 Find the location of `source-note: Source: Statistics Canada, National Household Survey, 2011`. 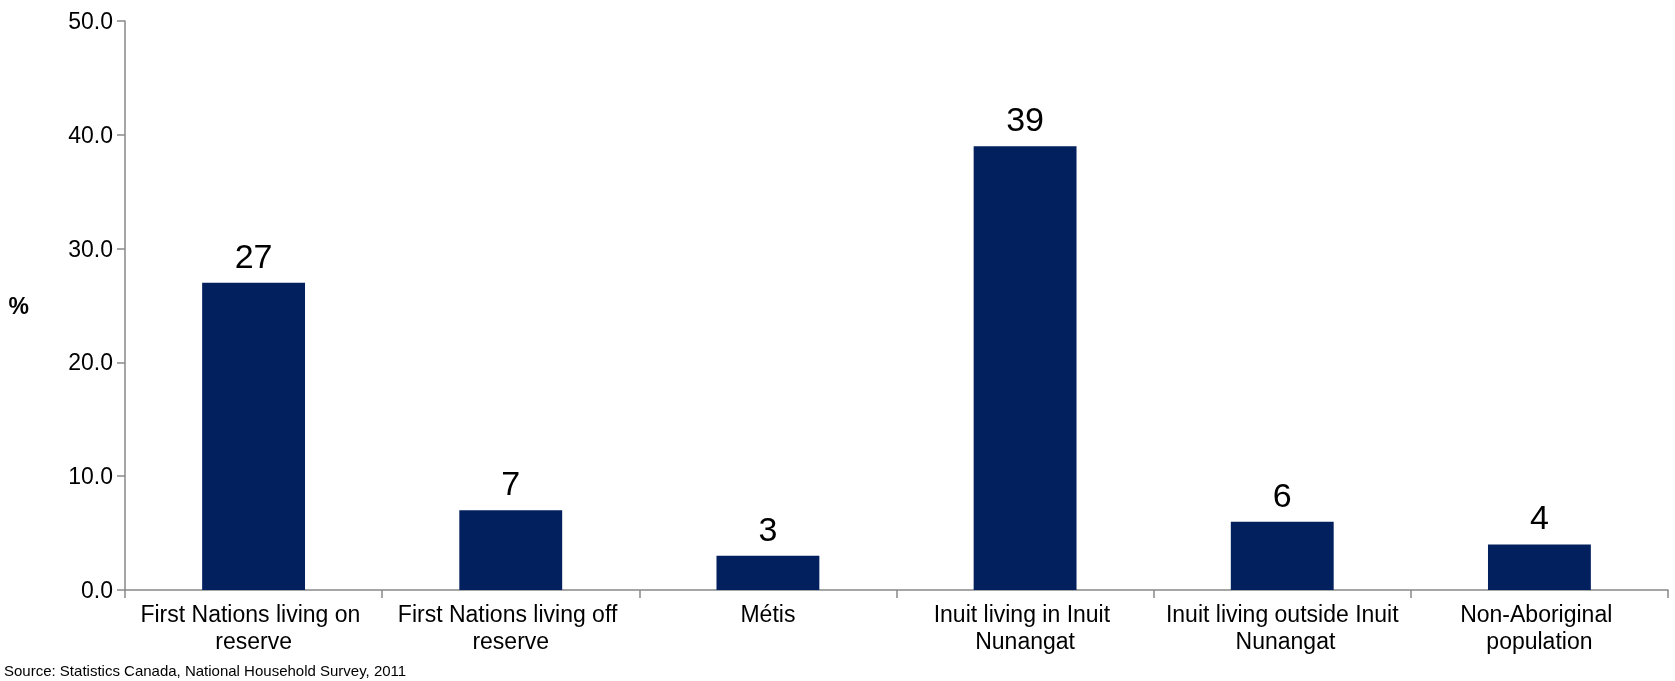

source-note: Source: Statistics Canada, National Household Survey, 2011 is located at coordinates (205, 670).